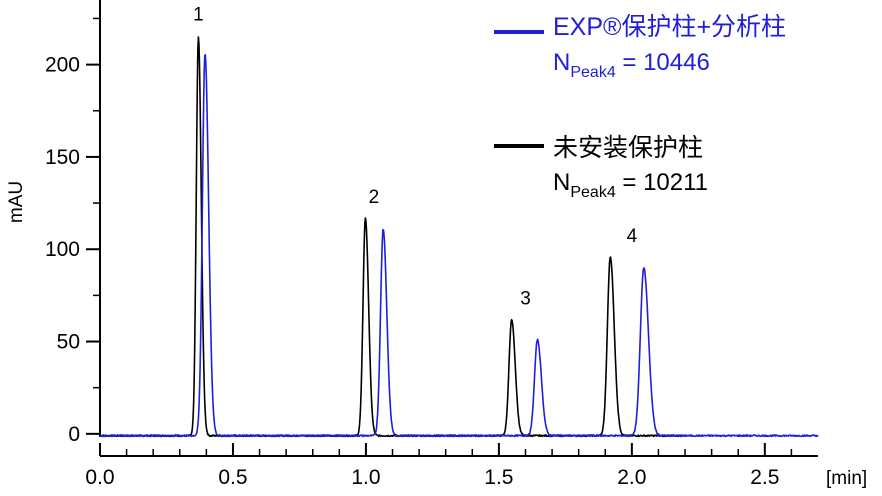  Describe the element at coordinates (525, 299) in the screenshot. I see `peak-number-label: 3` at that location.